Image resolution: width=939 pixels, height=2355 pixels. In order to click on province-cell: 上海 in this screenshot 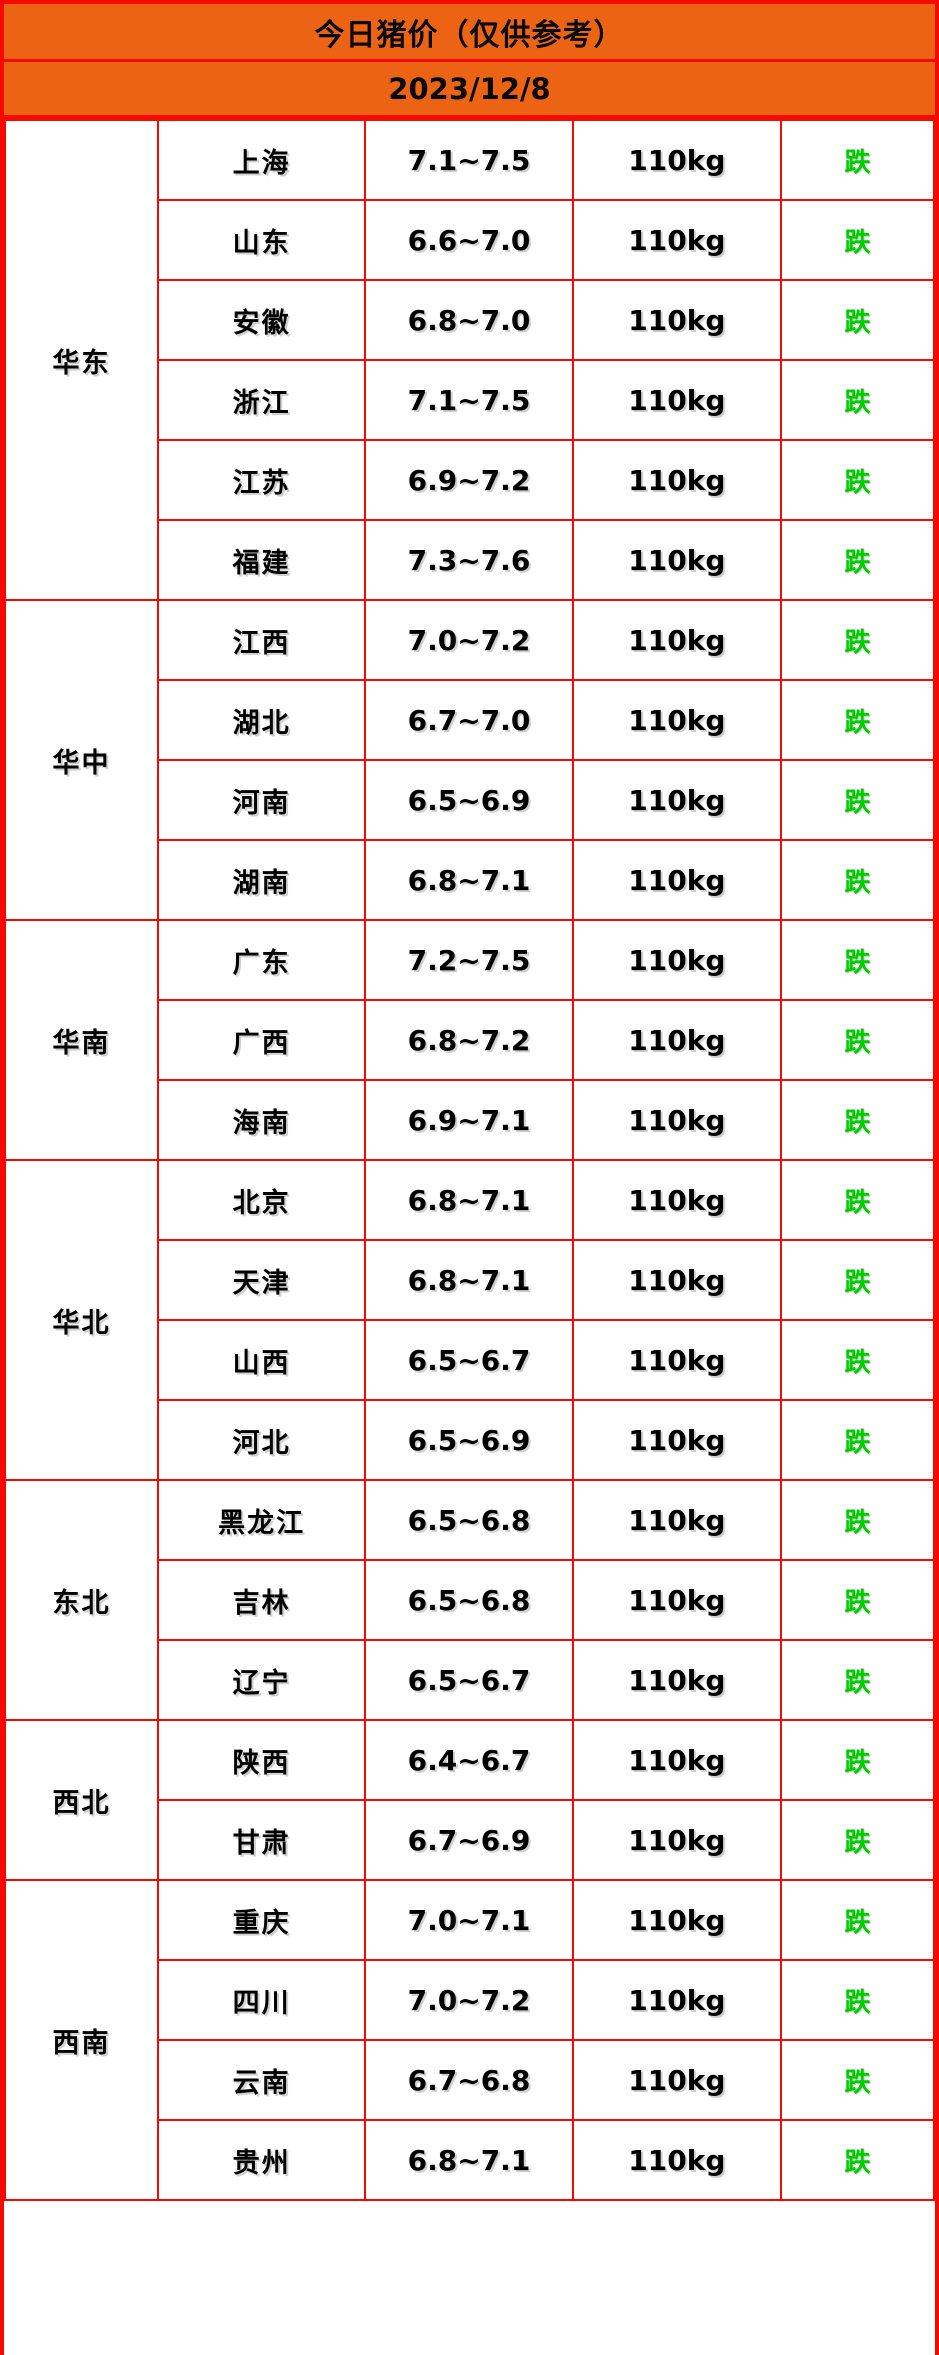, I will do `click(261, 160)`.